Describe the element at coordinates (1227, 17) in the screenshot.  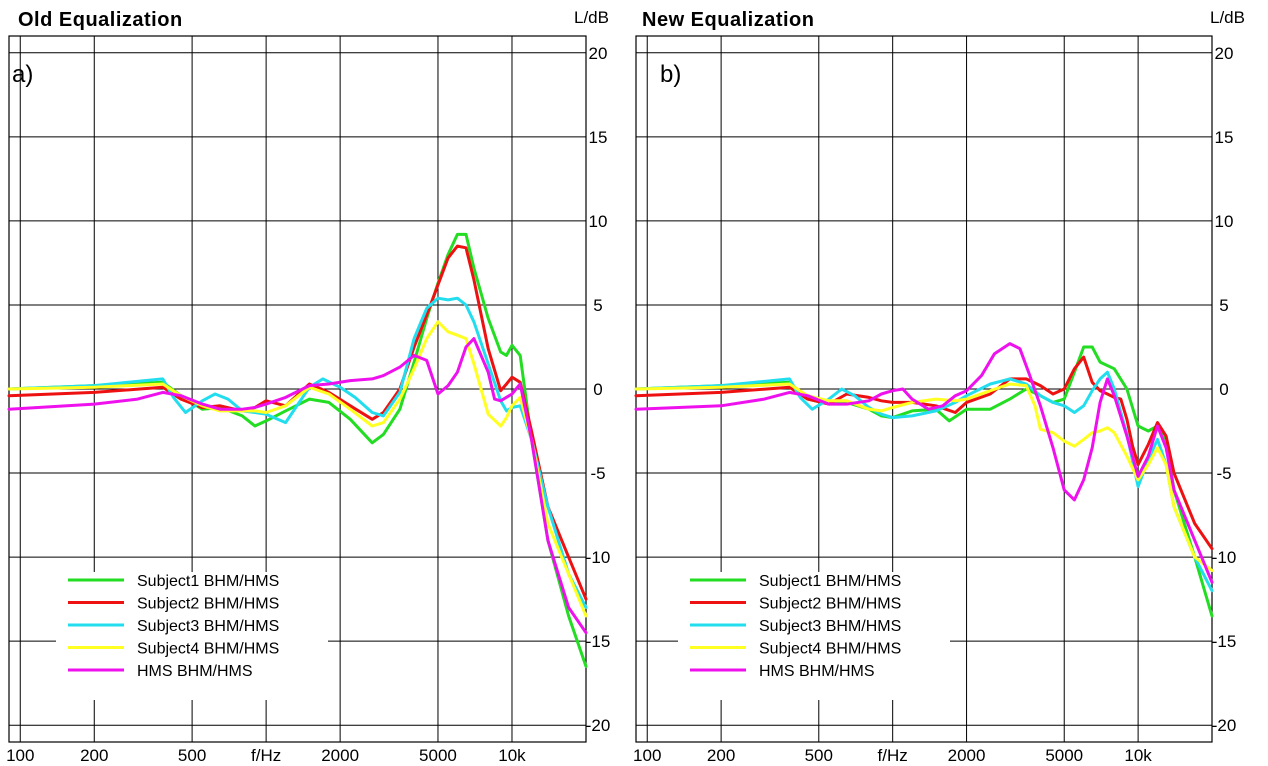
I see `y-unit-label-right: L/dB` at that location.